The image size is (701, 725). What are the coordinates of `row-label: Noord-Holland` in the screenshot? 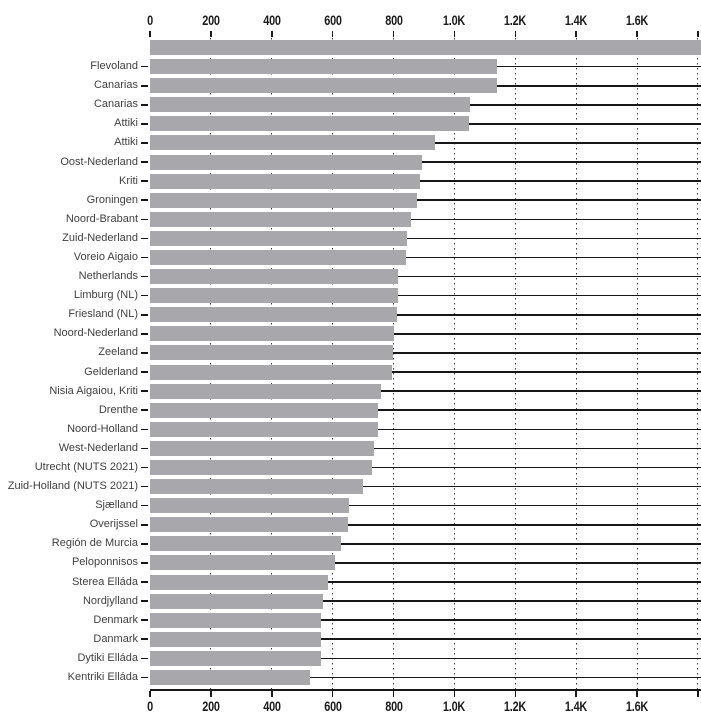 It's located at (102, 428).